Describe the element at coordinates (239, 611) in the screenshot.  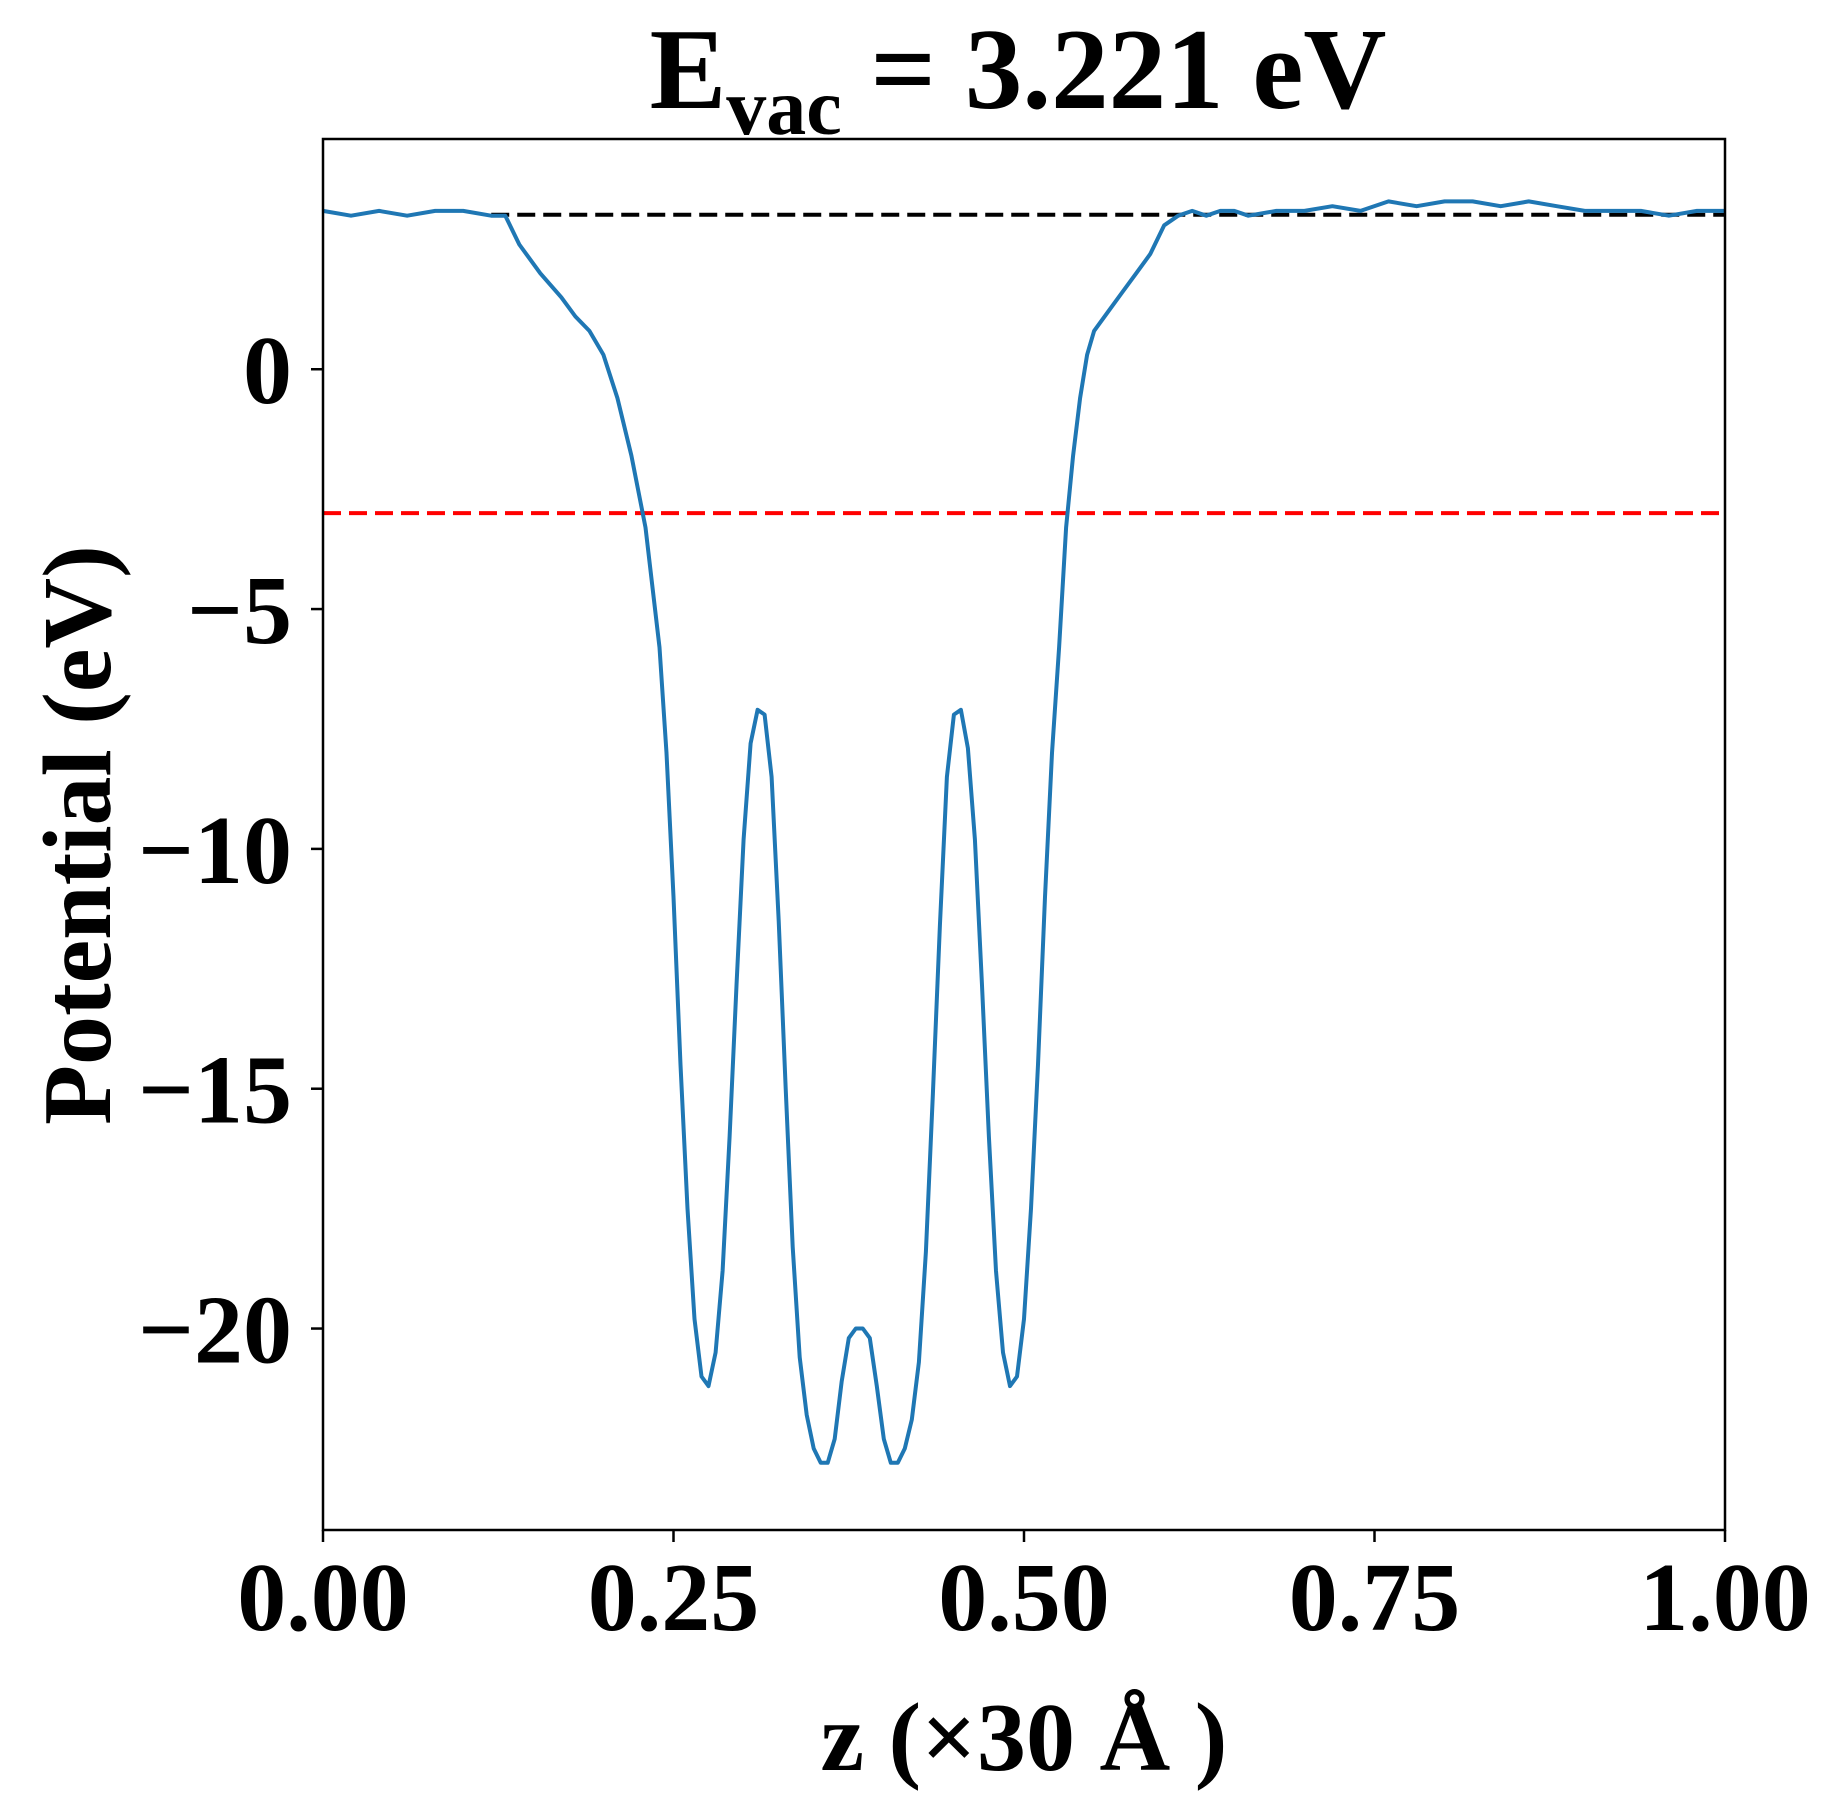
I see `y-tick-label: −5` at that location.